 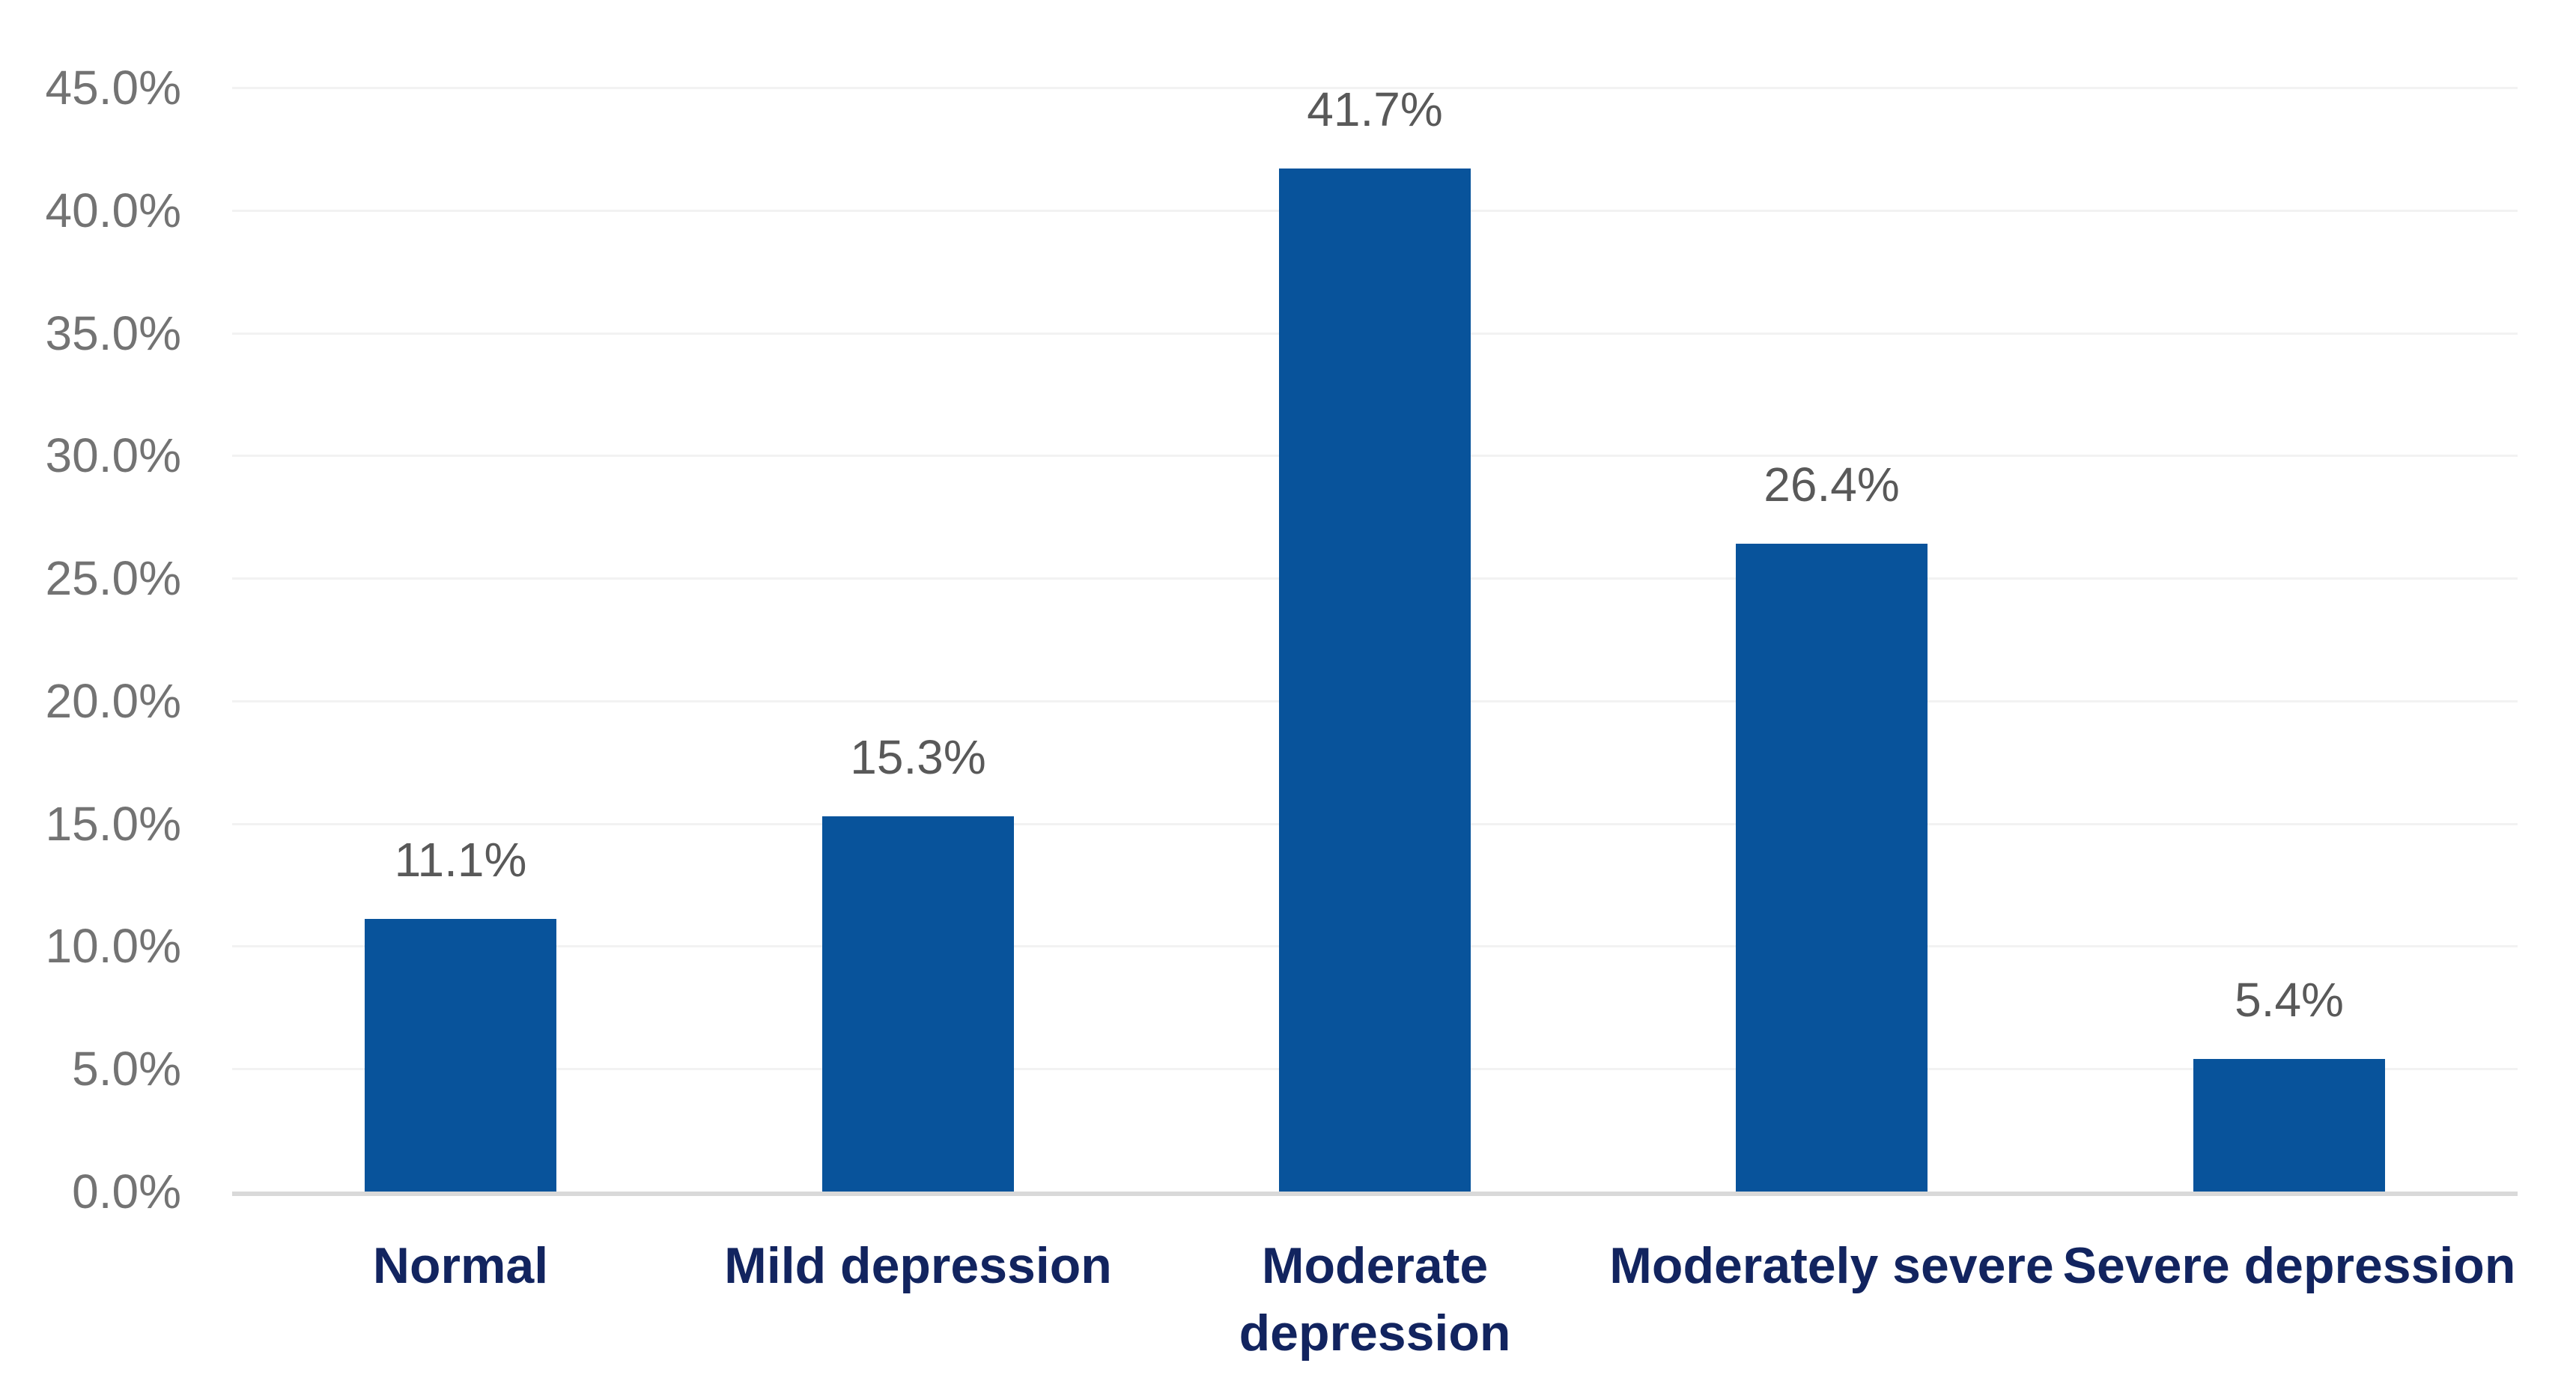 What do you see at coordinates (2289, 1000) in the screenshot?
I see `bar-value-label: 5.4%` at bounding box center [2289, 1000].